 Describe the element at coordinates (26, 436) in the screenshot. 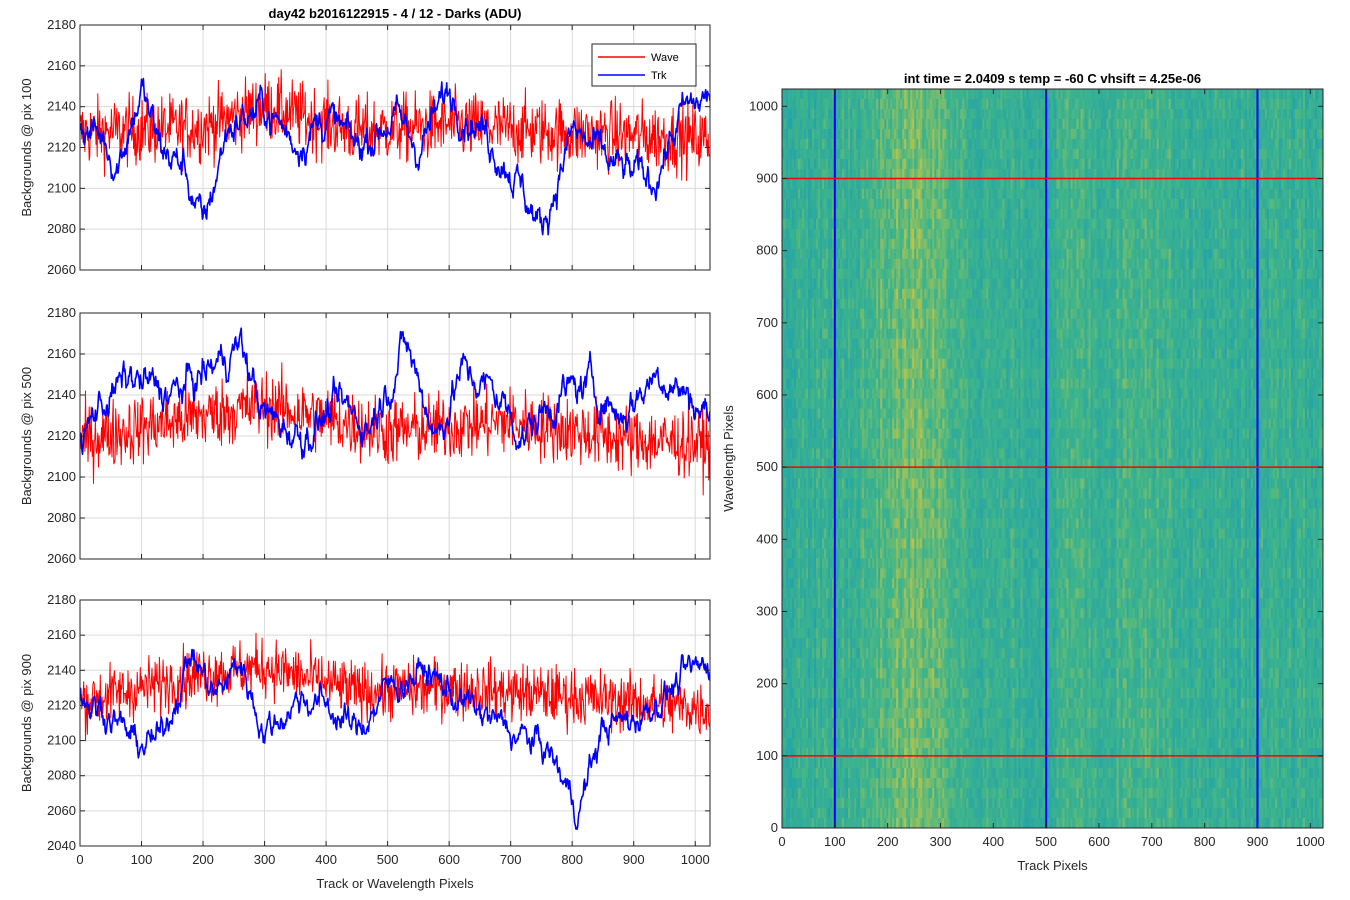

I see `y-axis-label: Backgrounds @ pix 500` at that location.